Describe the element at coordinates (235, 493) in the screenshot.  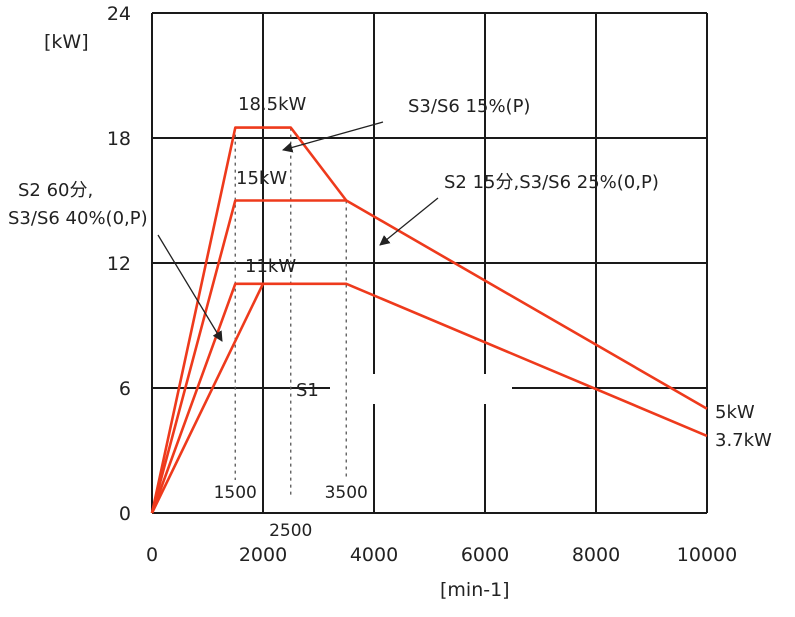
I see `x-extra-tick-label-0: 1500` at that location.